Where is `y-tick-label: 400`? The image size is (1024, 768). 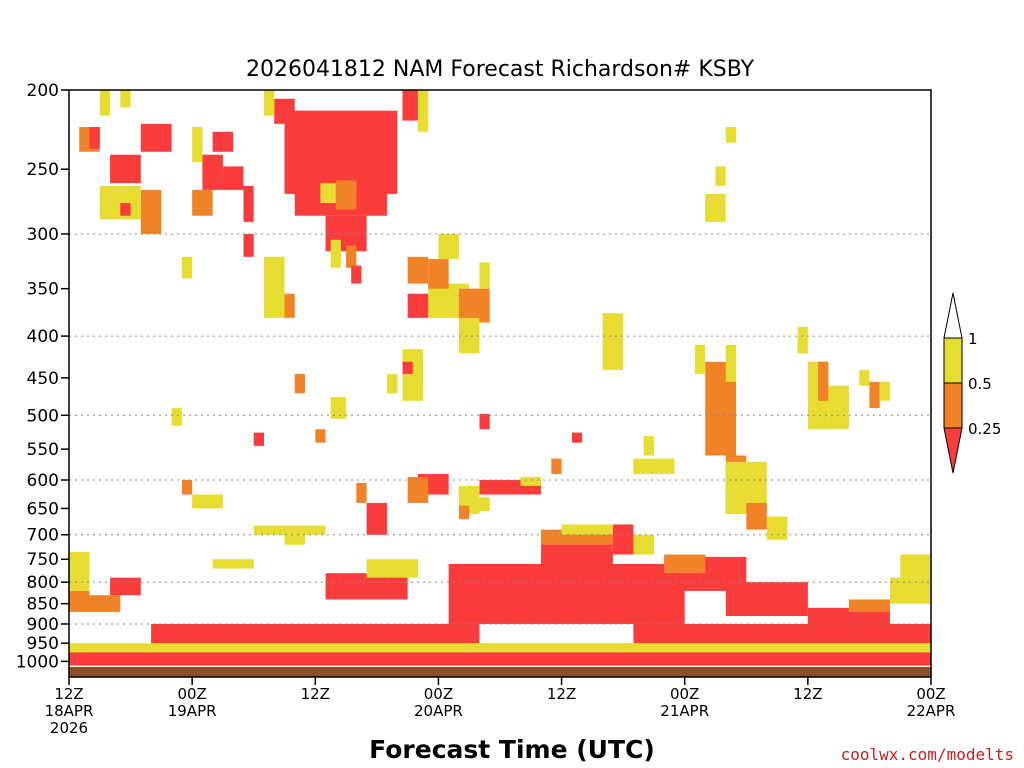 y-tick-label: 400 is located at coordinates (43, 337).